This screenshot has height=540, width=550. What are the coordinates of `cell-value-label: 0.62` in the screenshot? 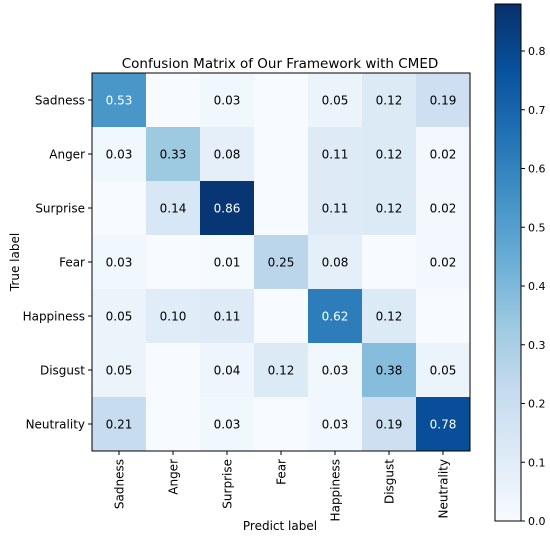 It's located at (335, 317).